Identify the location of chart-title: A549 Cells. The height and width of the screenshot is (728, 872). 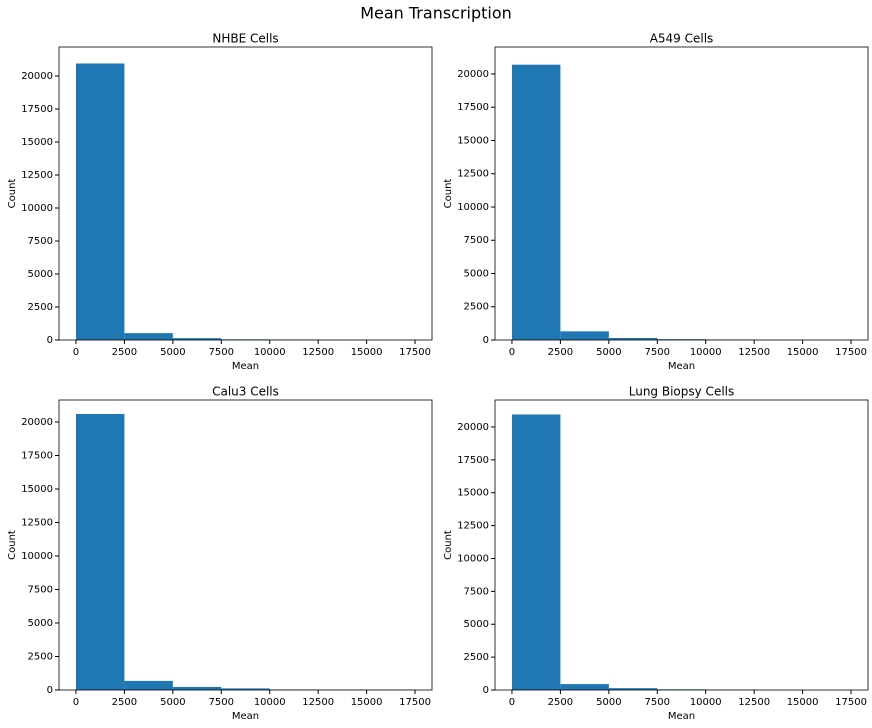
(682, 39).